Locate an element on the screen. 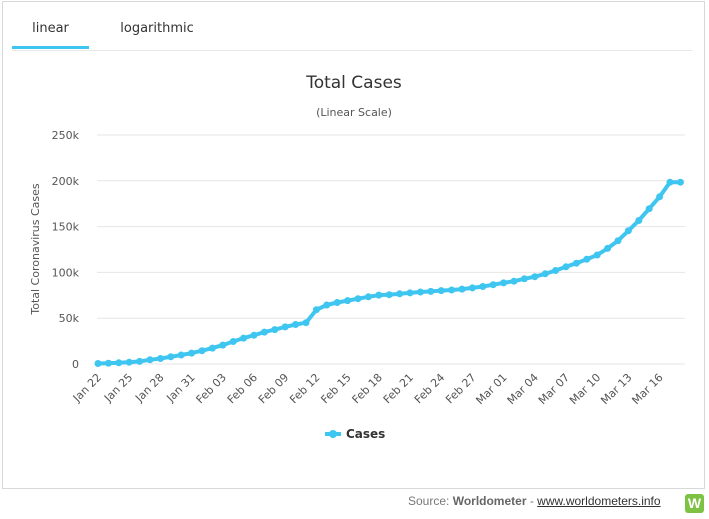  chart-title: Total Cases is located at coordinates (353, 83).